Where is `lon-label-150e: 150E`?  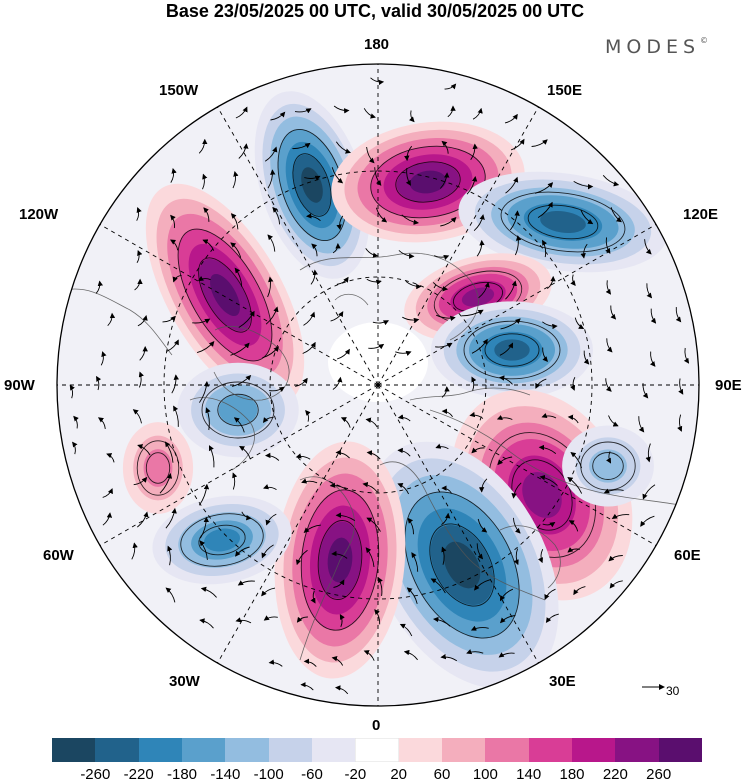
lon-label-150e: 150E is located at coordinates (565, 90).